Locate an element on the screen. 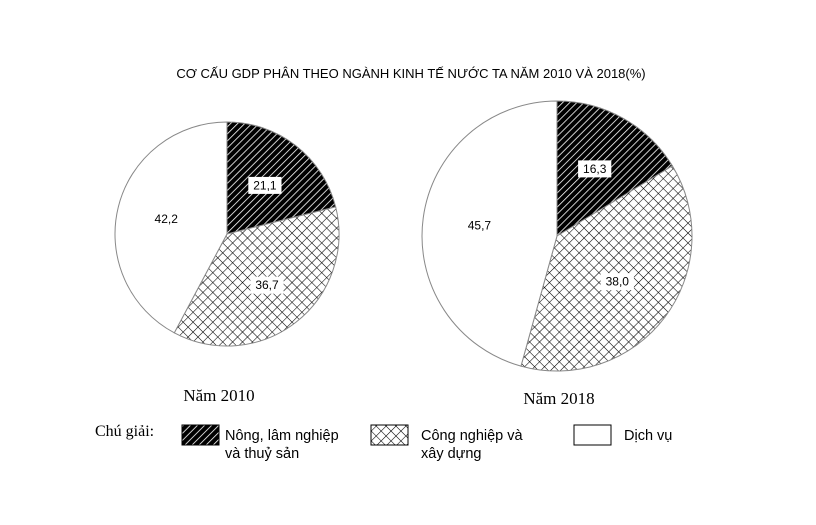  legend-label: Nông, lâm nghiệp is located at coordinates (282, 436).